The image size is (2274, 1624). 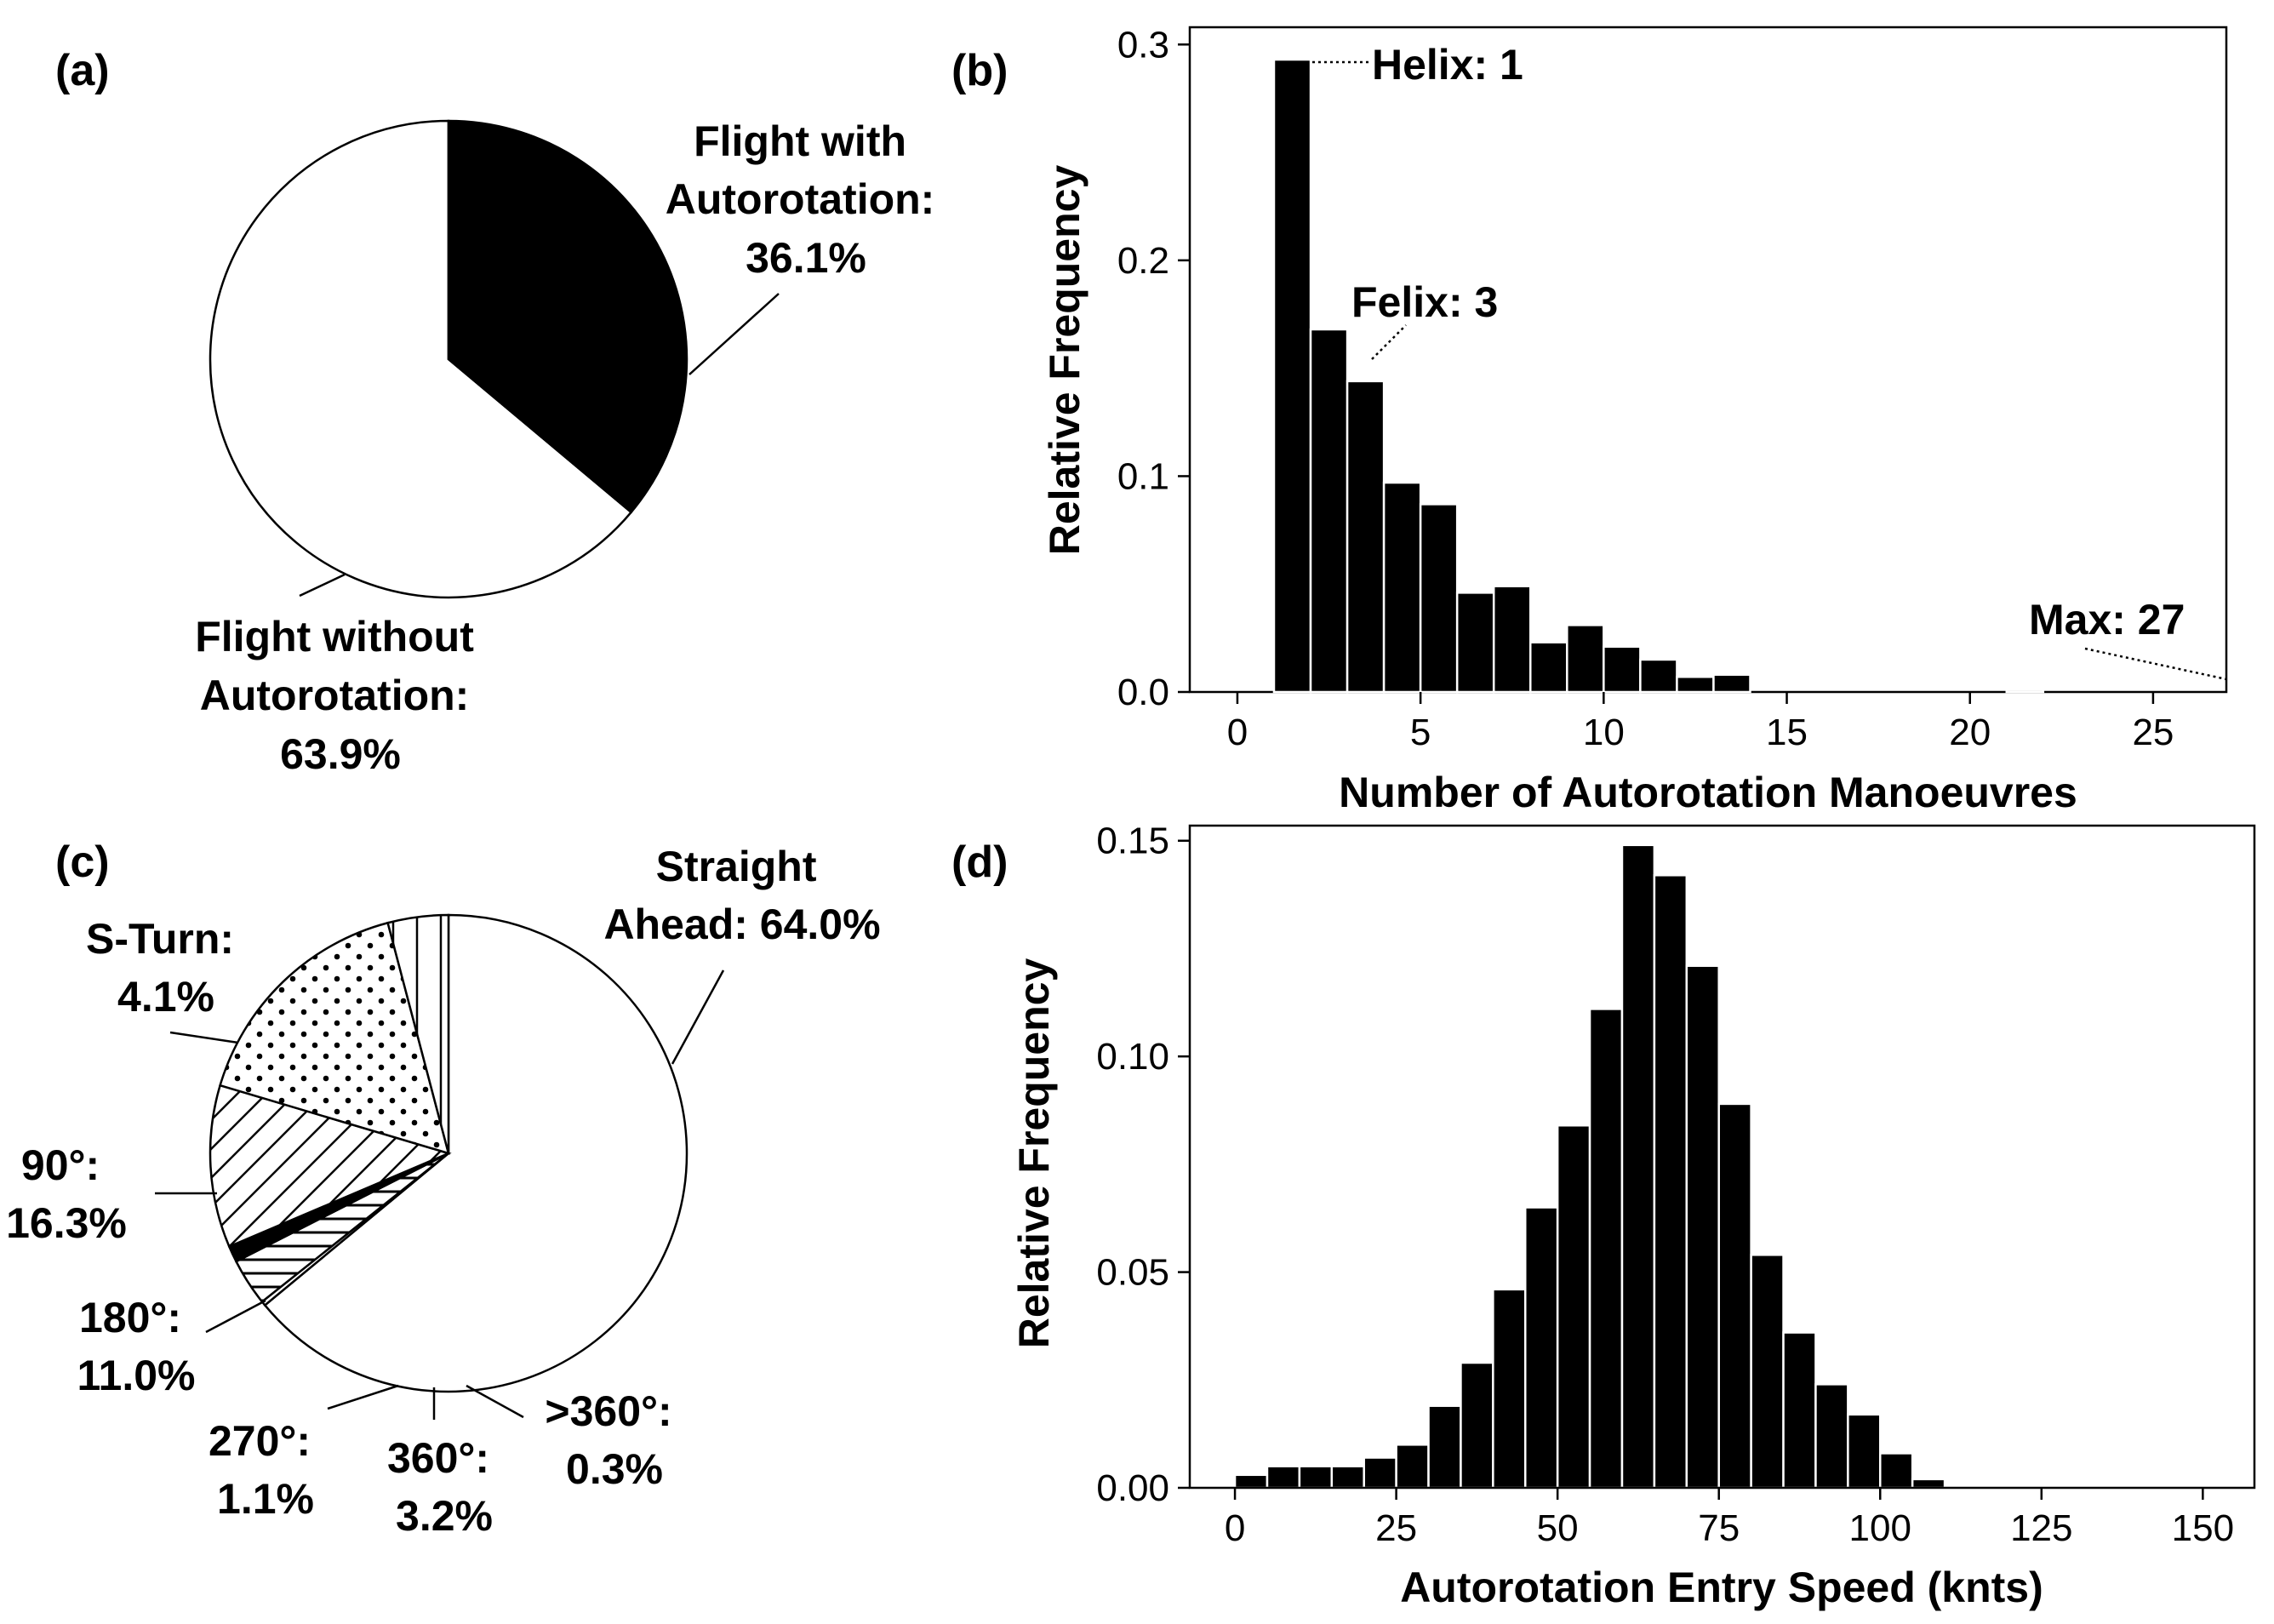 What do you see at coordinates (608, 1411) in the screenshot?
I see `label-over360-line1: >360°:` at bounding box center [608, 1411].